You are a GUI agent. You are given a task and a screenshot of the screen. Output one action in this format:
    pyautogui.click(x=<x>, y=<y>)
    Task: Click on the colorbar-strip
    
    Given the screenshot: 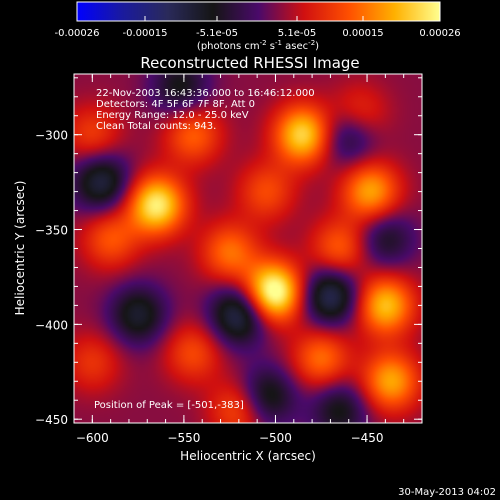 What is the action you would take?
    pyautogui.click(x=258, y=11)
    